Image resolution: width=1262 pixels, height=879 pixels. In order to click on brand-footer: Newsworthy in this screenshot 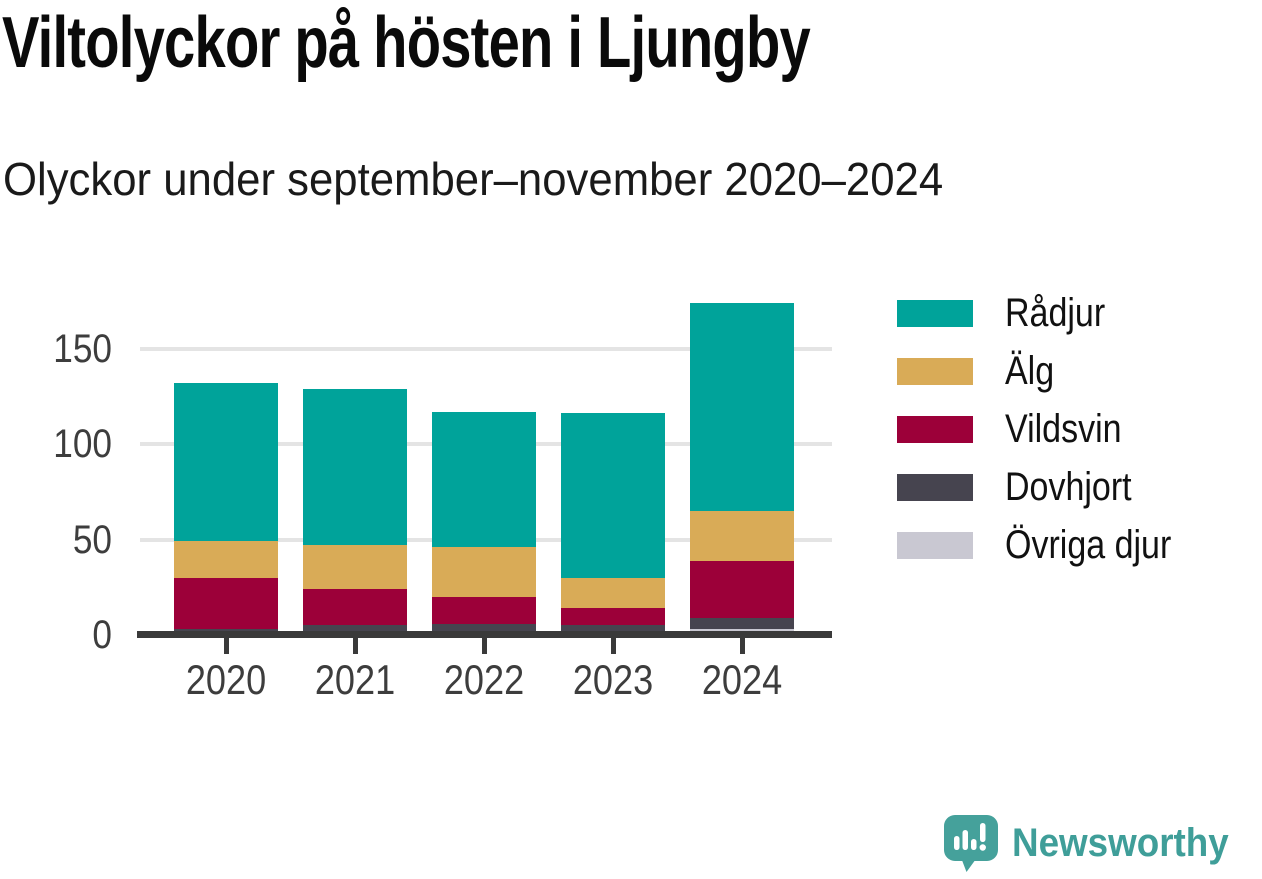, I will do `click(1096, 843)`.